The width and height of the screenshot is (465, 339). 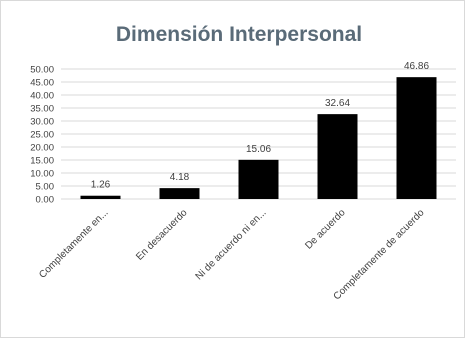 I want to click on y-tick-label: 30.00, so click(x=42, y=122).